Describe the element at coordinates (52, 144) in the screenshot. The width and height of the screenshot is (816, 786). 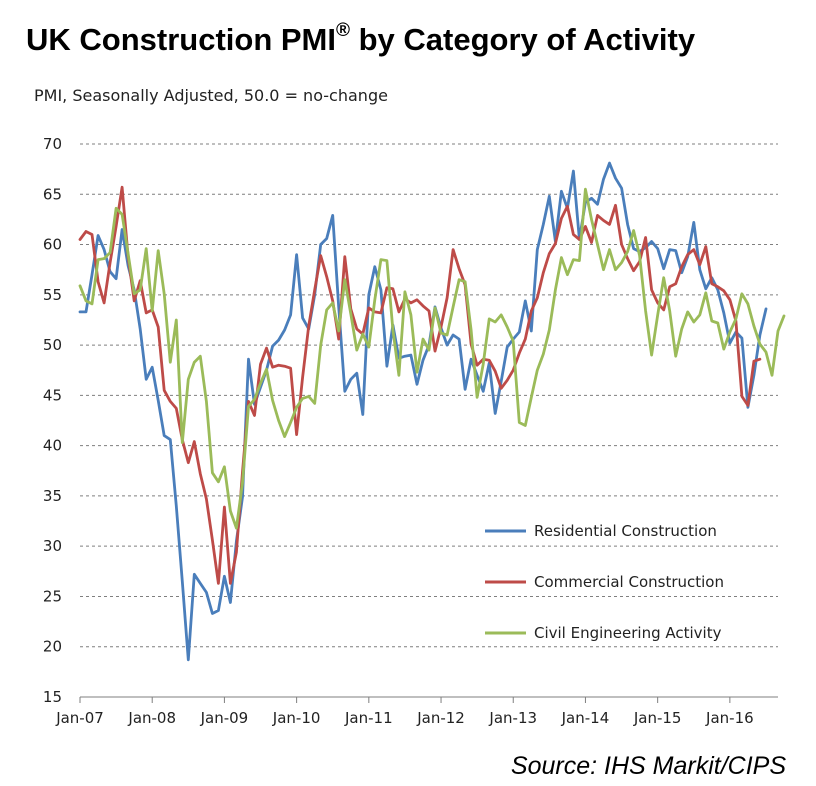
I see `y-tick-label: 70` at that location.